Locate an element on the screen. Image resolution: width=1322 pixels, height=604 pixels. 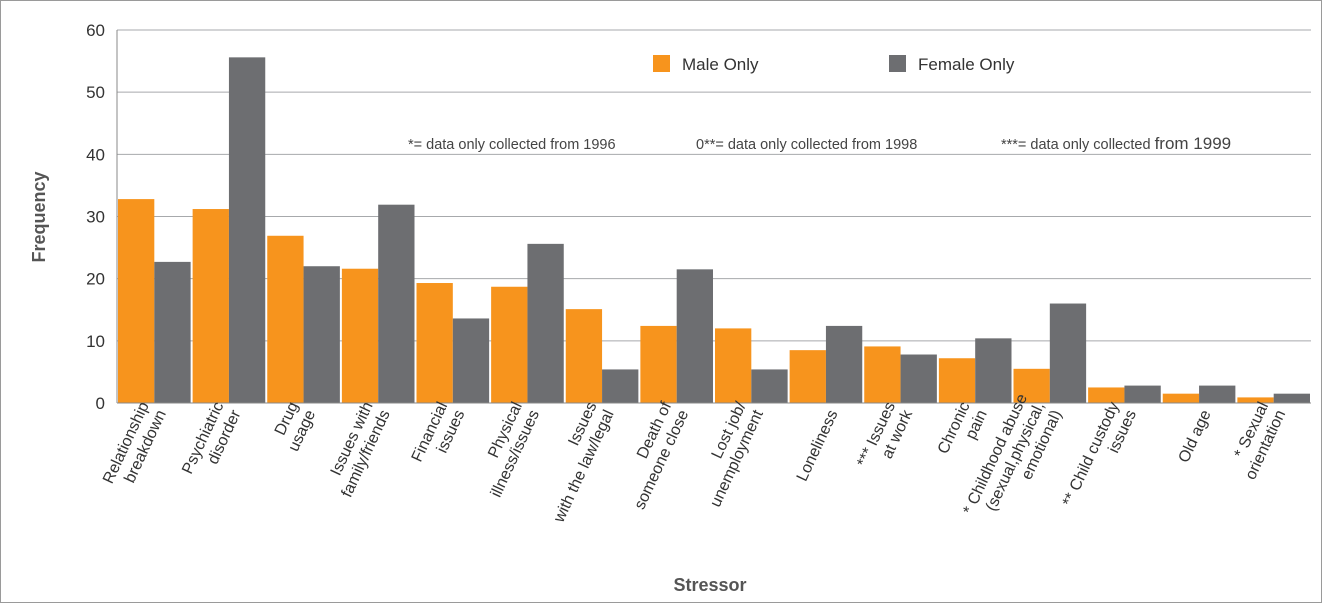
legend: Male Only Female Only is located at coordinates (834, 64).